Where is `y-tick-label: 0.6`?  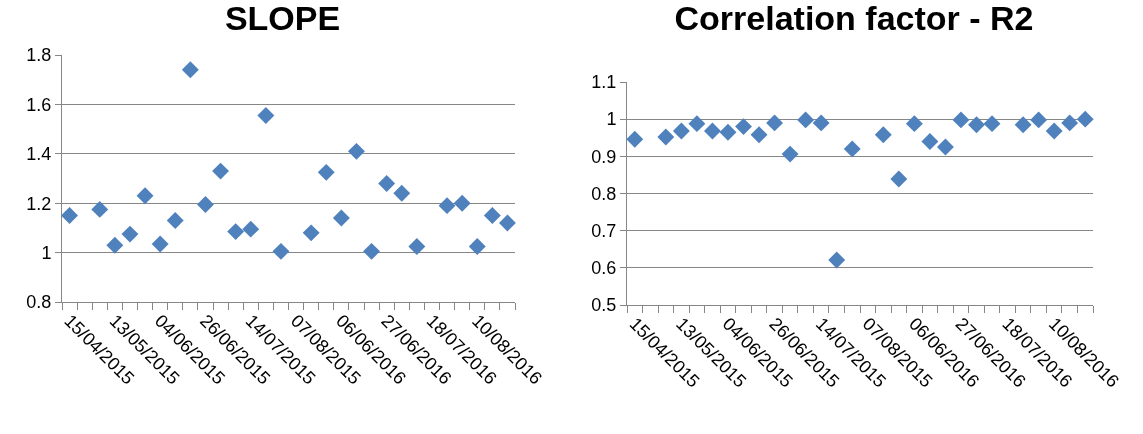 y-tick-label: 0.6 is located at coordinates (604, 268).